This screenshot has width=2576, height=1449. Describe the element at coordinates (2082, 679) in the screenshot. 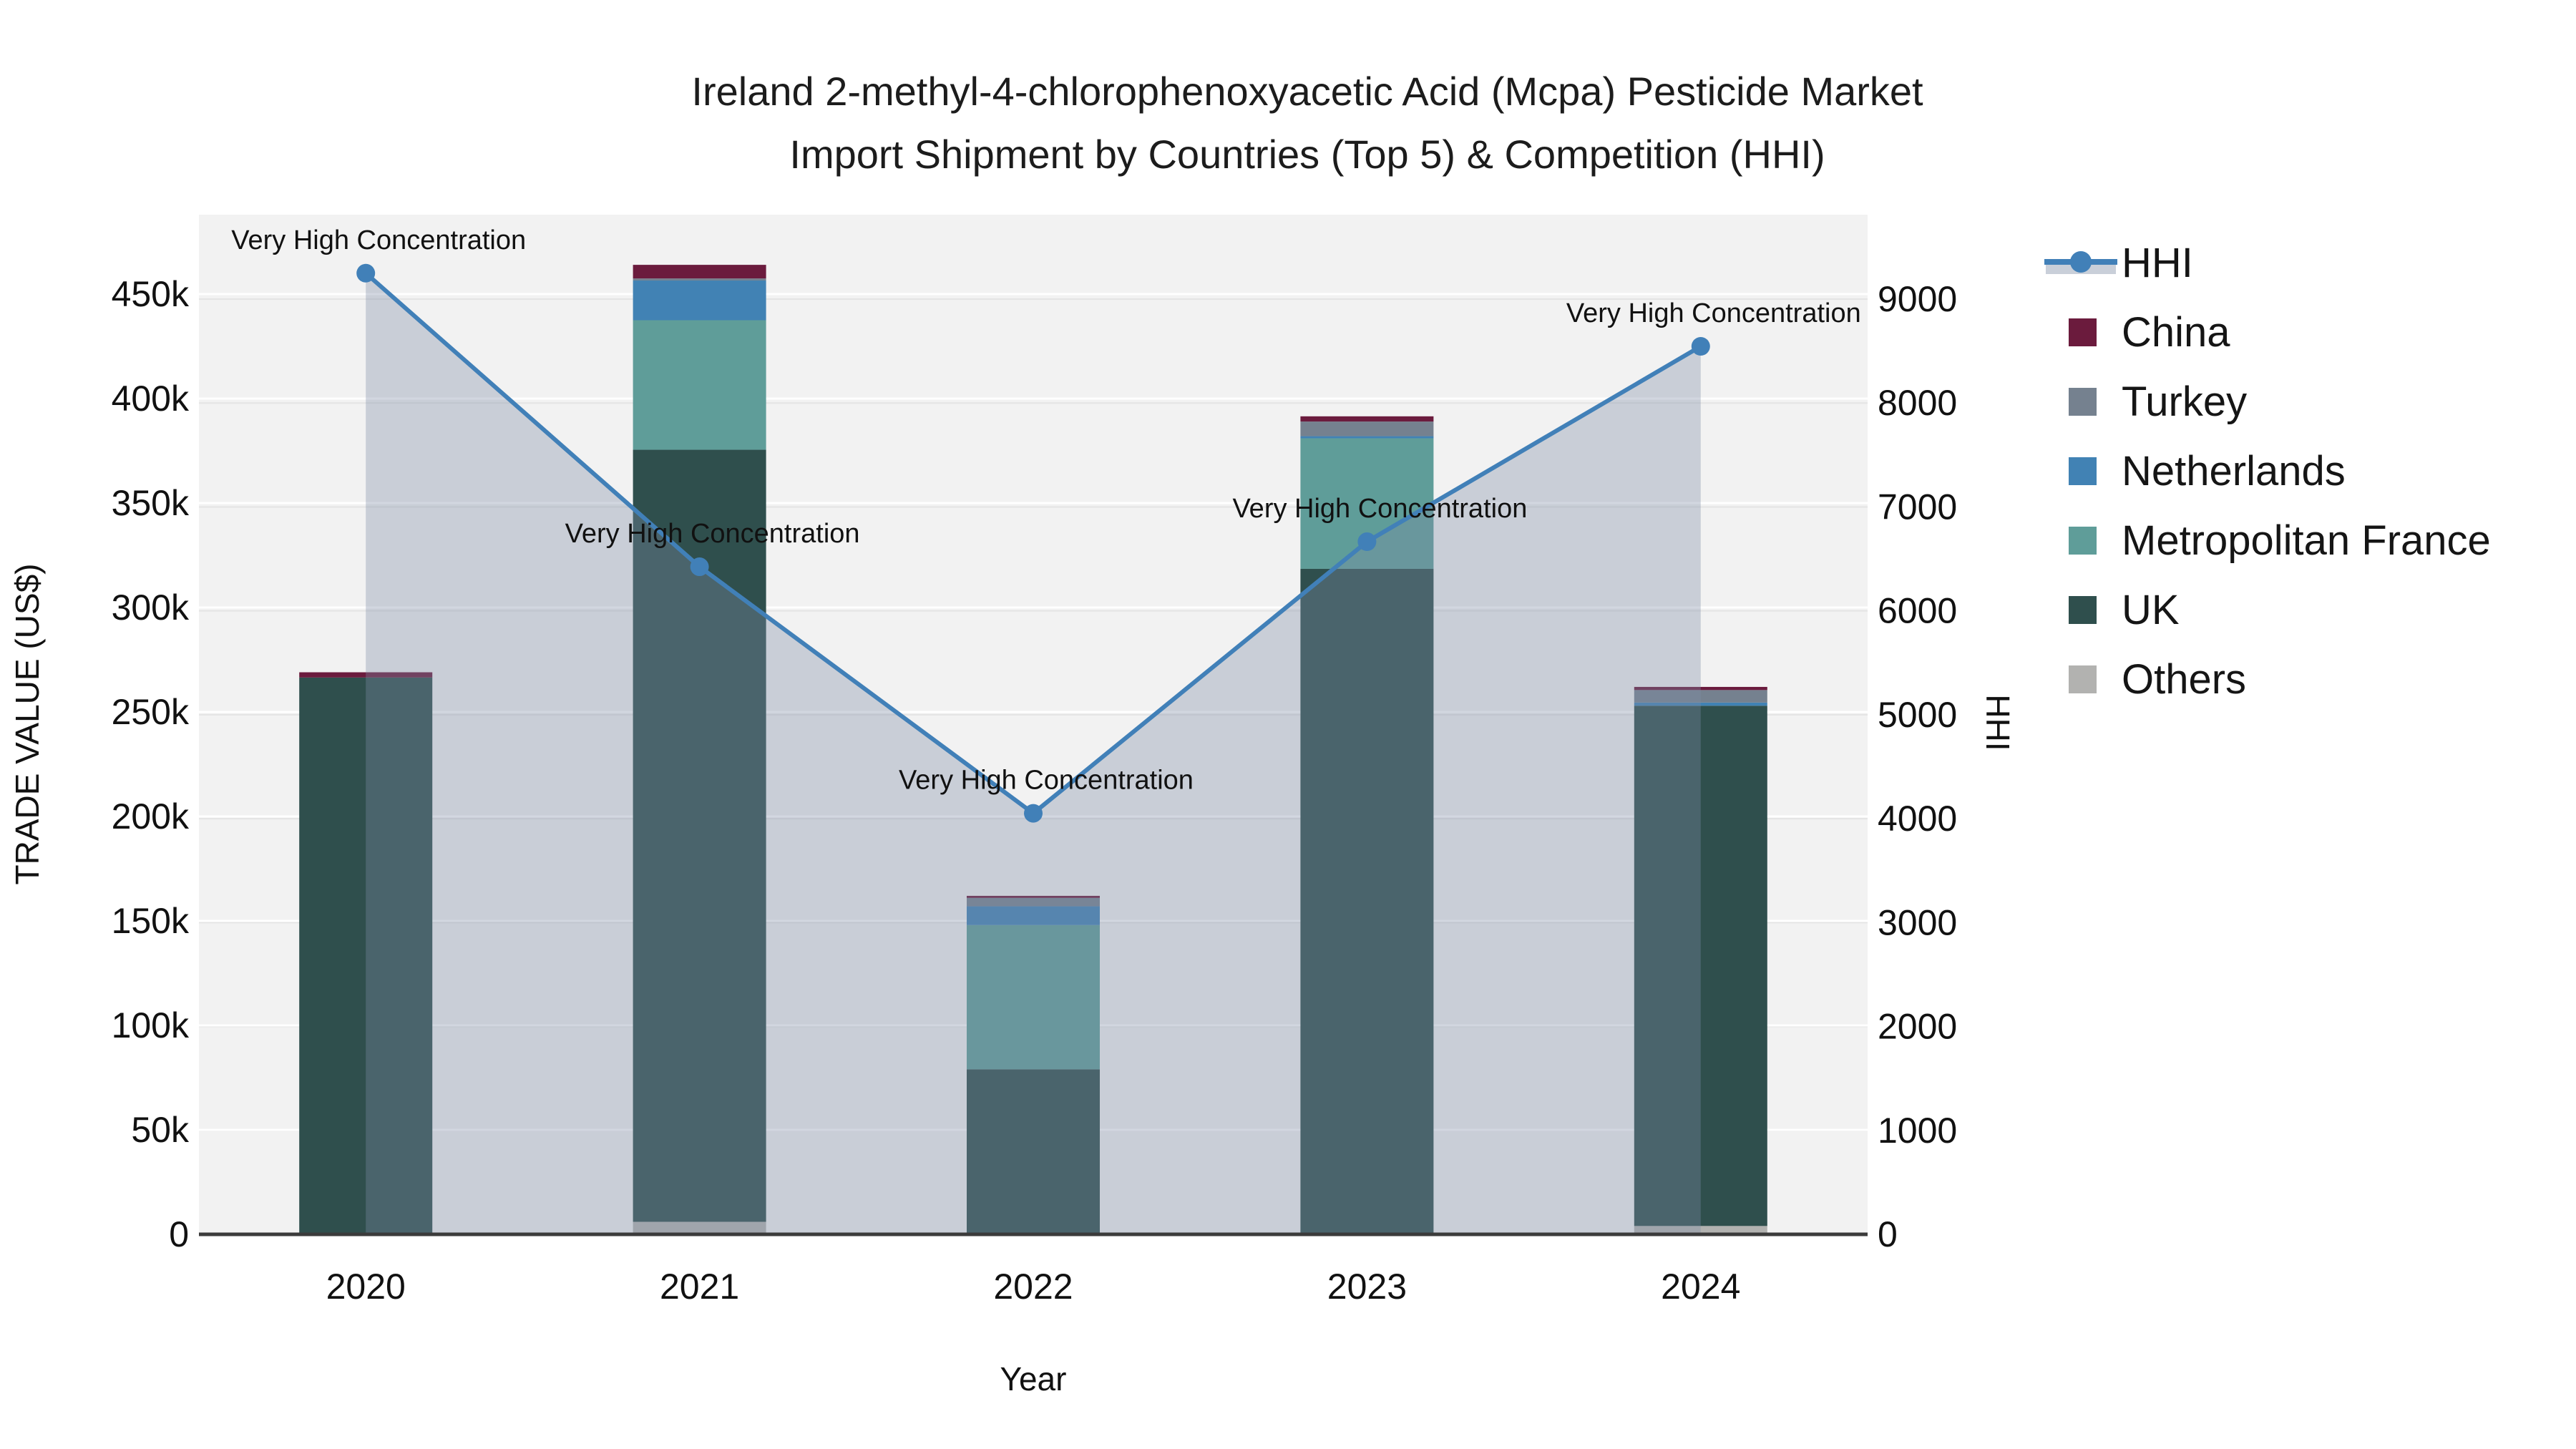

I see `others-swatch-icon` at that location.